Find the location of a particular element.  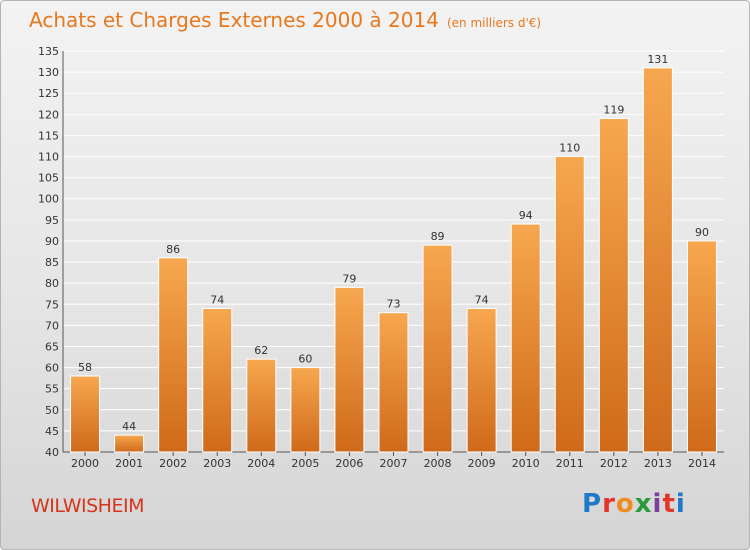

x-tick-label-2010: 2010 is located at coordinates (526, 463).